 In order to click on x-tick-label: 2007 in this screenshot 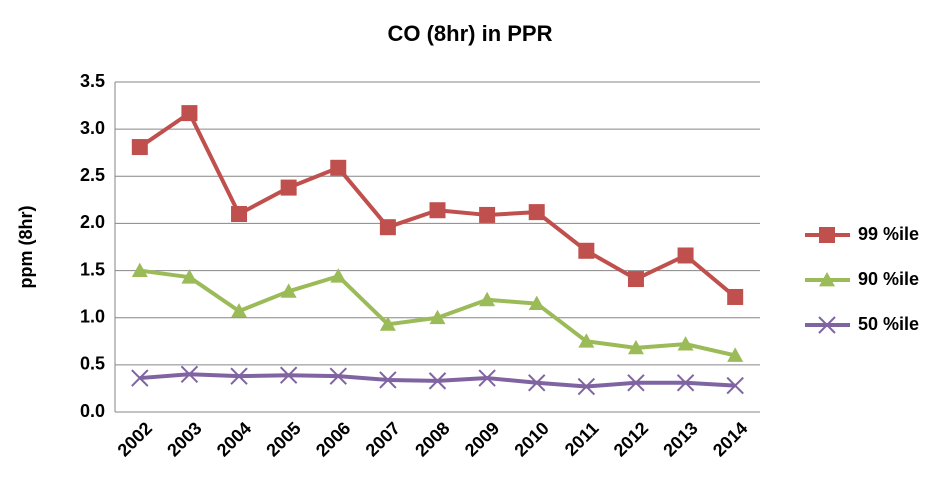, I will do `click(383, 439)`.